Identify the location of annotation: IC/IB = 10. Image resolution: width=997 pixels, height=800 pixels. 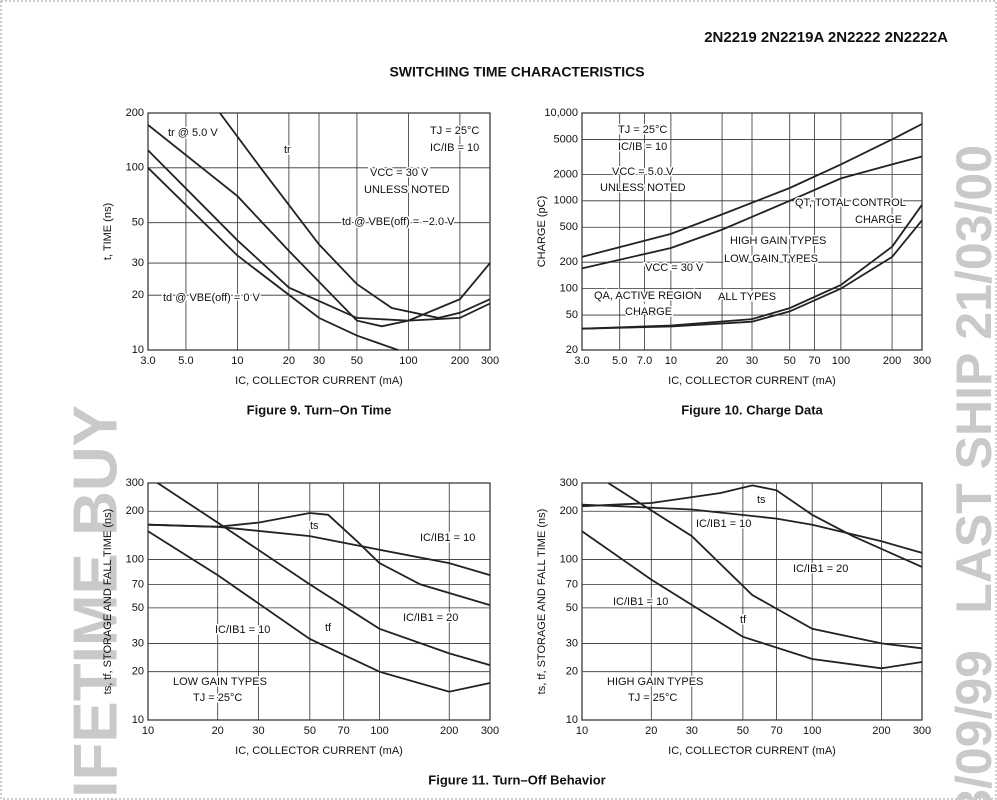
(454, 148).